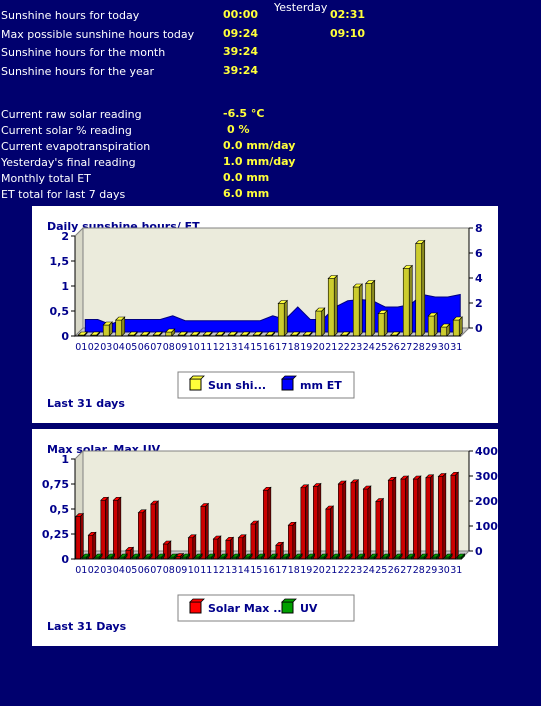 Image resolution: width=541 pixels, height=706 pixels. What do you see at coordinates (486, 476) in the screenshot?
I see `y-right-tick-label: 300` at bounding box center [486, 476].